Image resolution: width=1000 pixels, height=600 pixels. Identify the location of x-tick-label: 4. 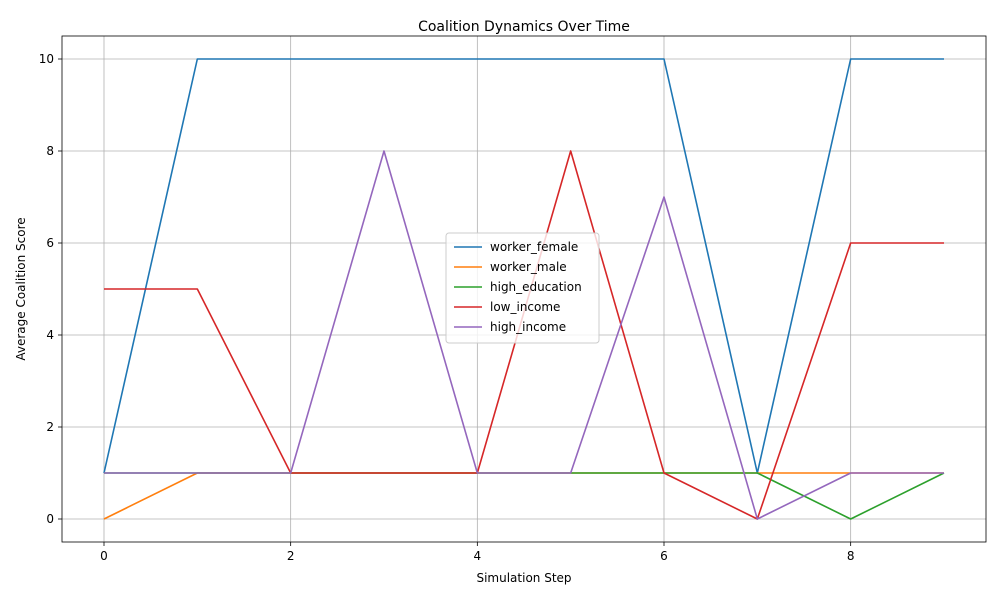
(478, 556).